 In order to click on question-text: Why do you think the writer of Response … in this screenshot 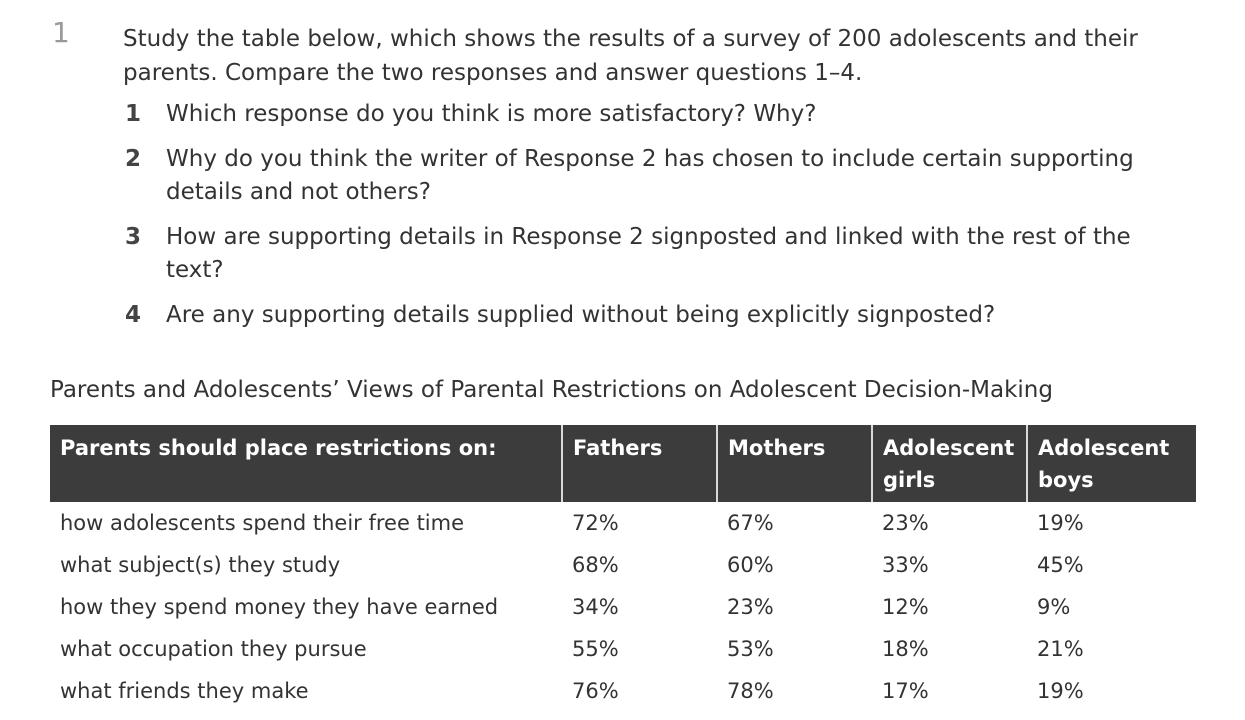, I will do `click(650, 175)`.